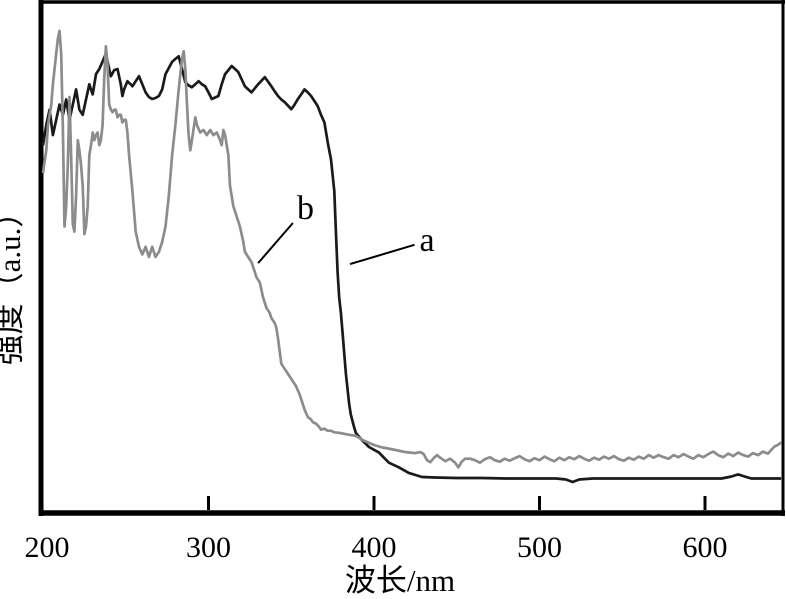 The height and width of the screenshot is (599, 786). Describe the element at coordinates (427, 240) in the screenshot. I see `curve-a-label: a` at that location.